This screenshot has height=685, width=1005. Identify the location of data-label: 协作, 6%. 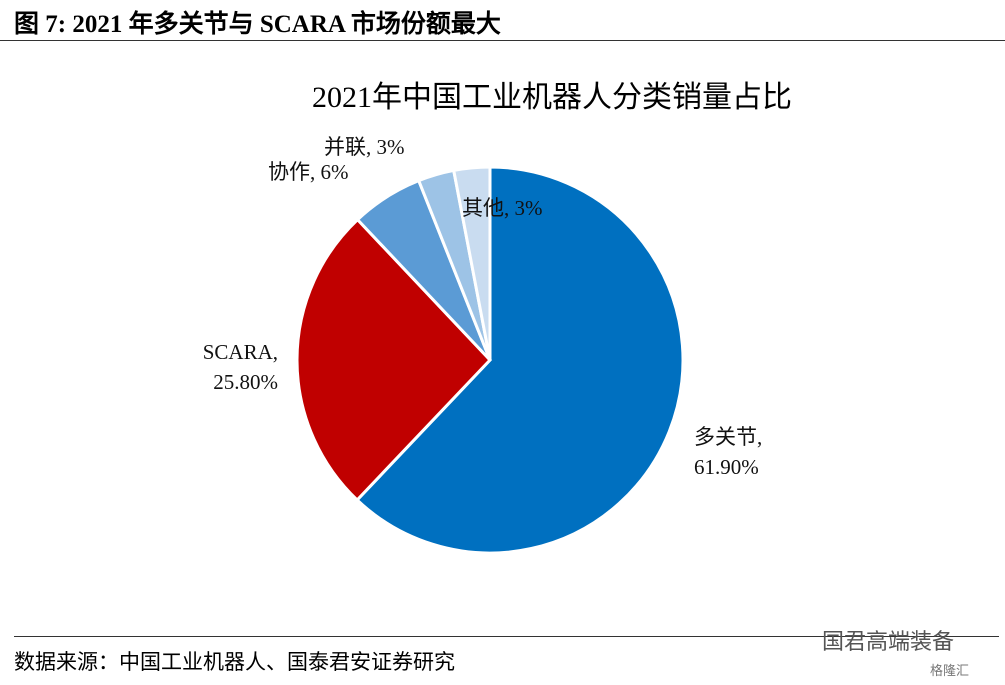
(308, 172).